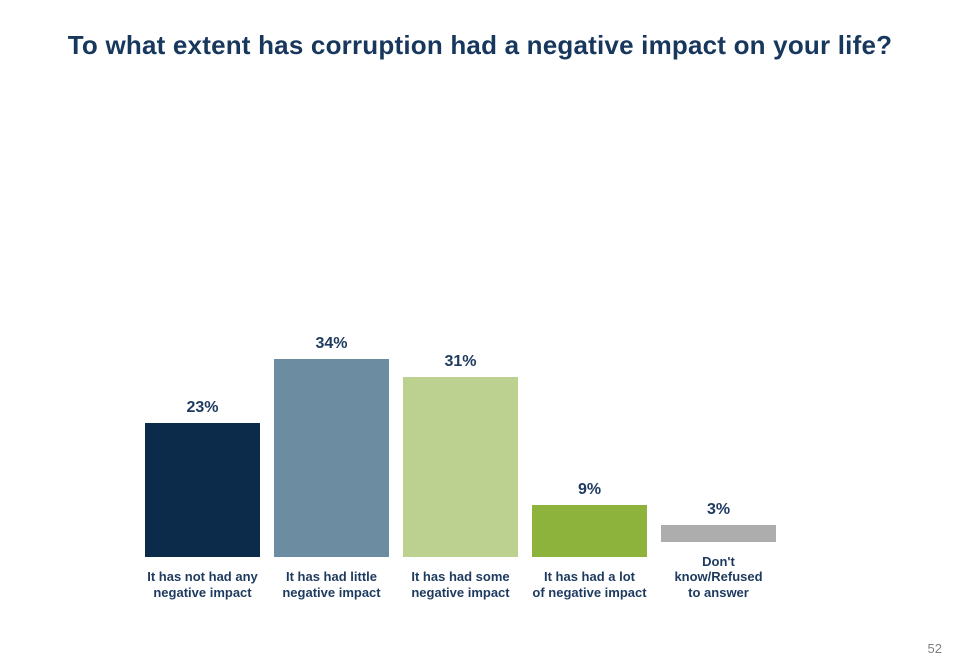  I want to click on bar-area: 34%, so click(331, 436).